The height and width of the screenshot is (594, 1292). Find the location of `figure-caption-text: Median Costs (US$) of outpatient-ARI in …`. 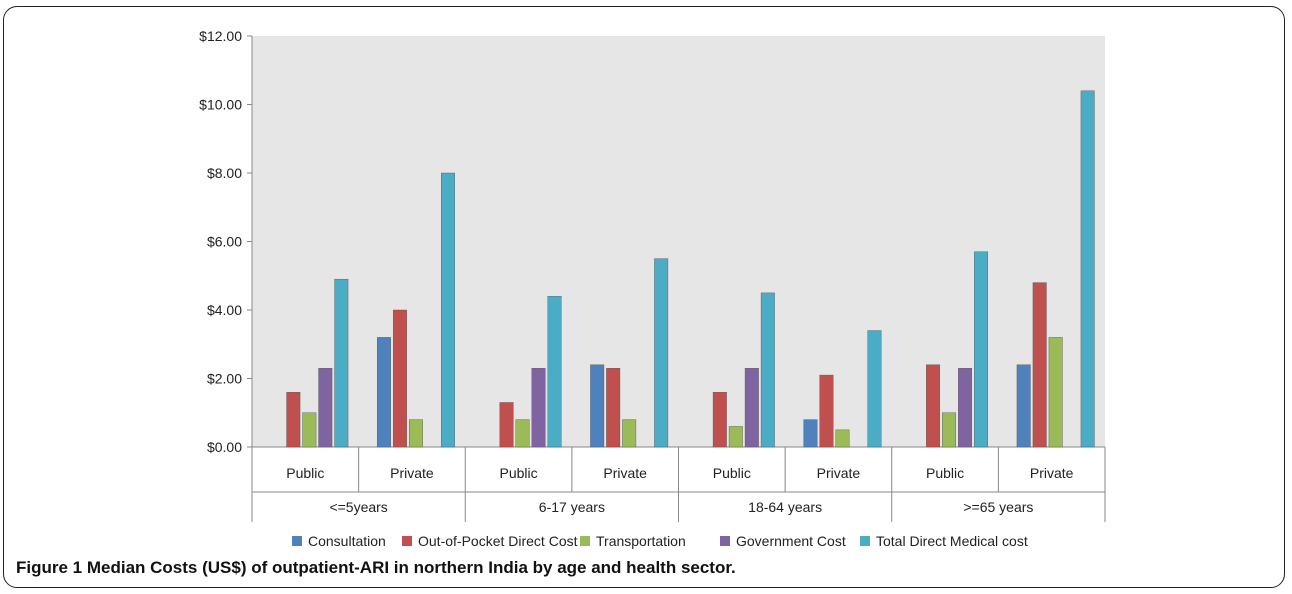

figure-caption-text: Median Costs (US$) of outpatient-ARI in … is located at coordinates (411, 567).